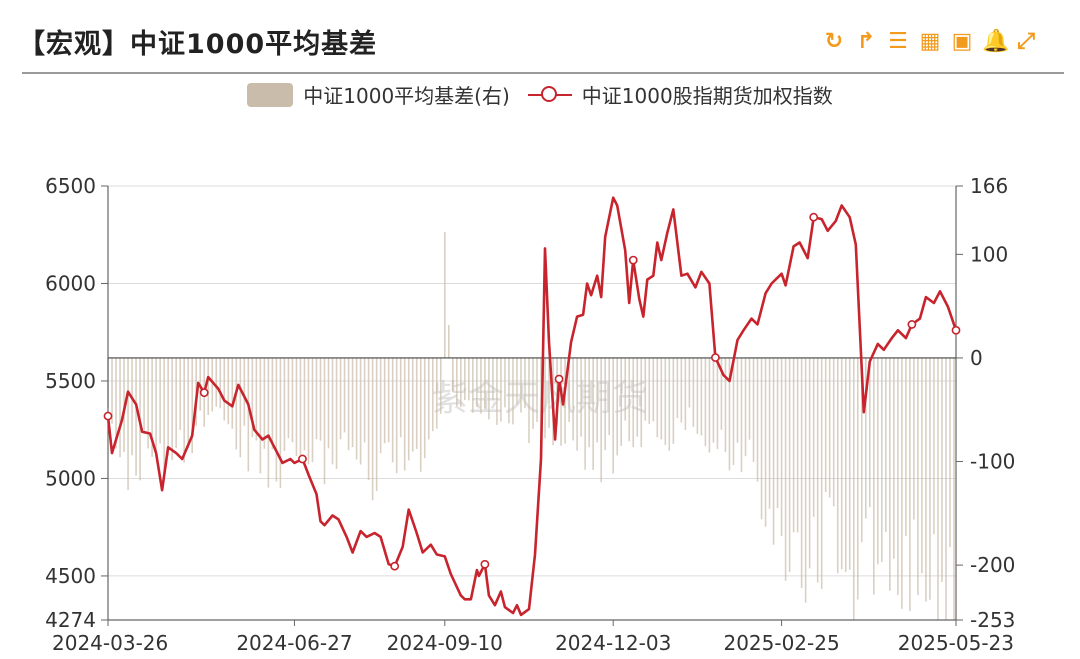  I want to click on title-divider, so click(543, 73).